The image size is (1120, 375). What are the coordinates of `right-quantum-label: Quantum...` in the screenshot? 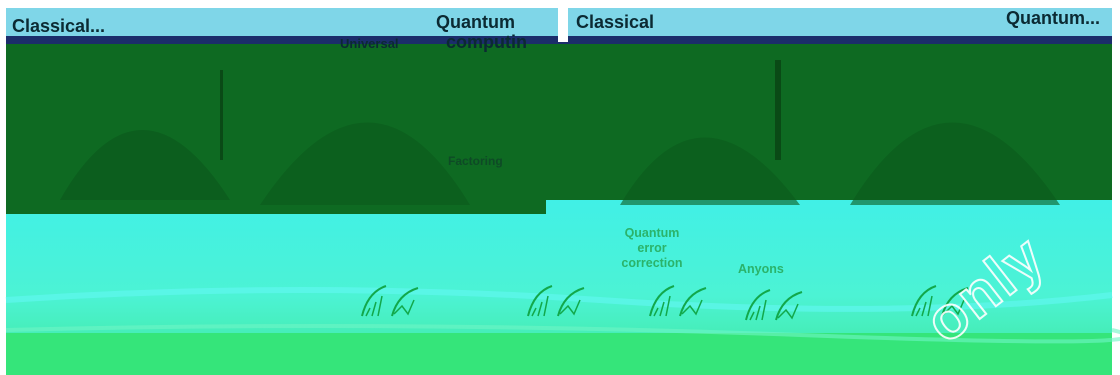 It's located at (1053, 18).